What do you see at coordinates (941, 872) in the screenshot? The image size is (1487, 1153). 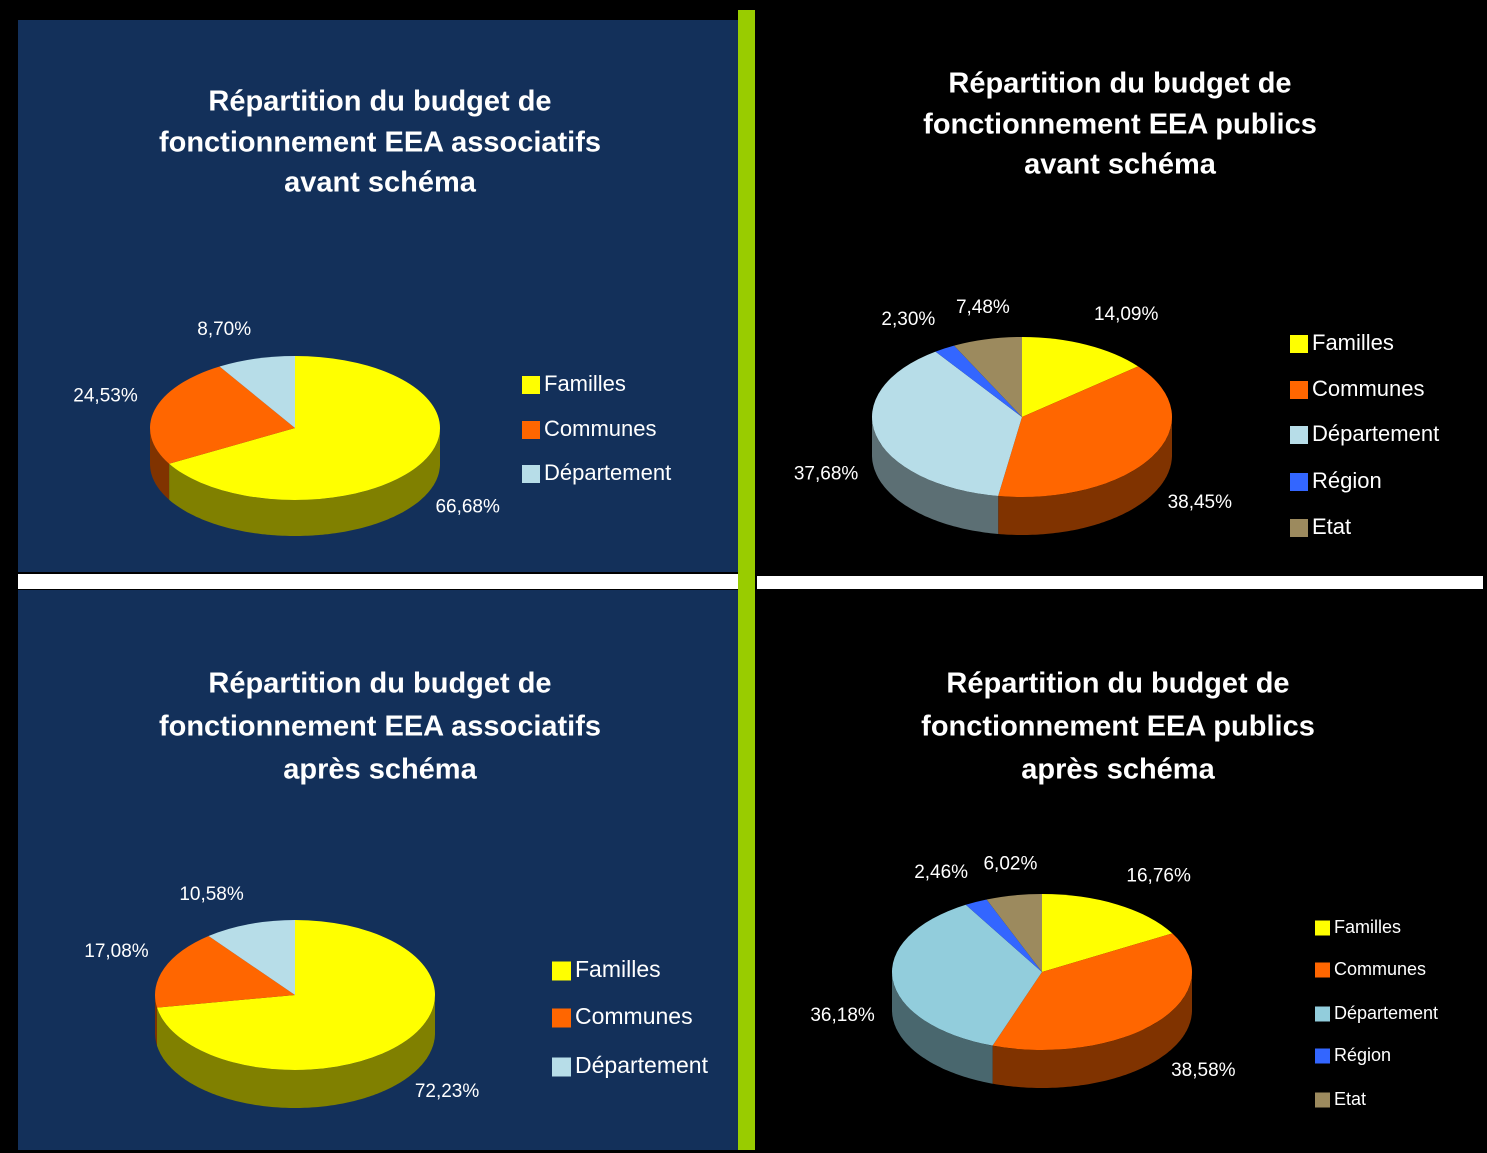 I see `data-label: 2,46%` at bounding box center [941, 872].